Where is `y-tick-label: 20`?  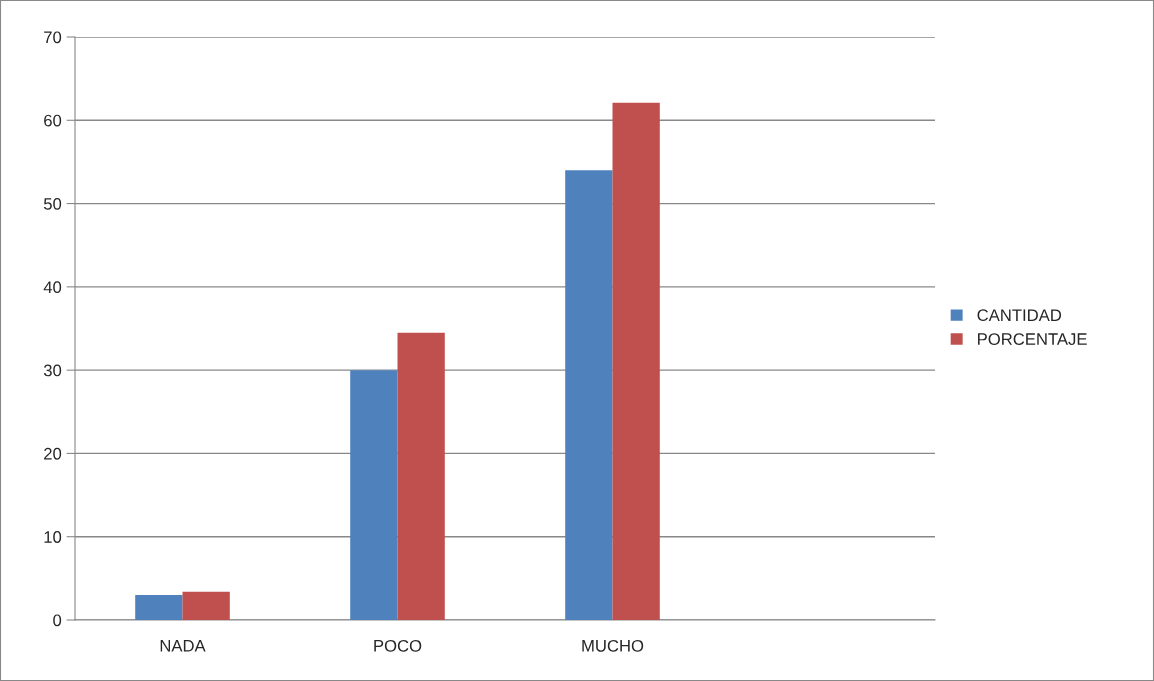
y-tick-label: 20 is located at coordinates (53, 453).